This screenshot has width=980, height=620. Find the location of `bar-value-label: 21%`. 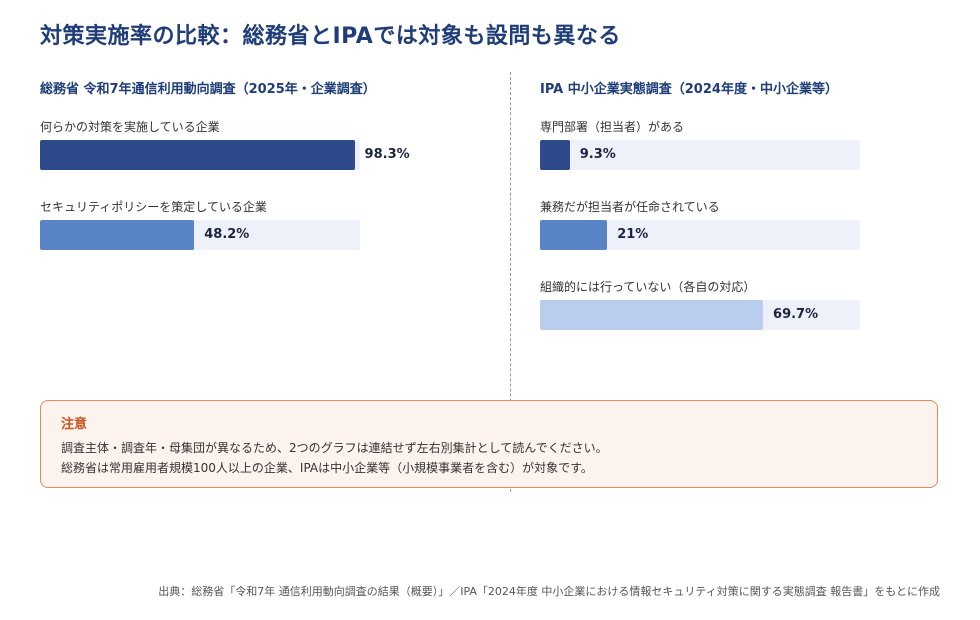

bar-value-label: 21% is located at coordinates (633, 234).